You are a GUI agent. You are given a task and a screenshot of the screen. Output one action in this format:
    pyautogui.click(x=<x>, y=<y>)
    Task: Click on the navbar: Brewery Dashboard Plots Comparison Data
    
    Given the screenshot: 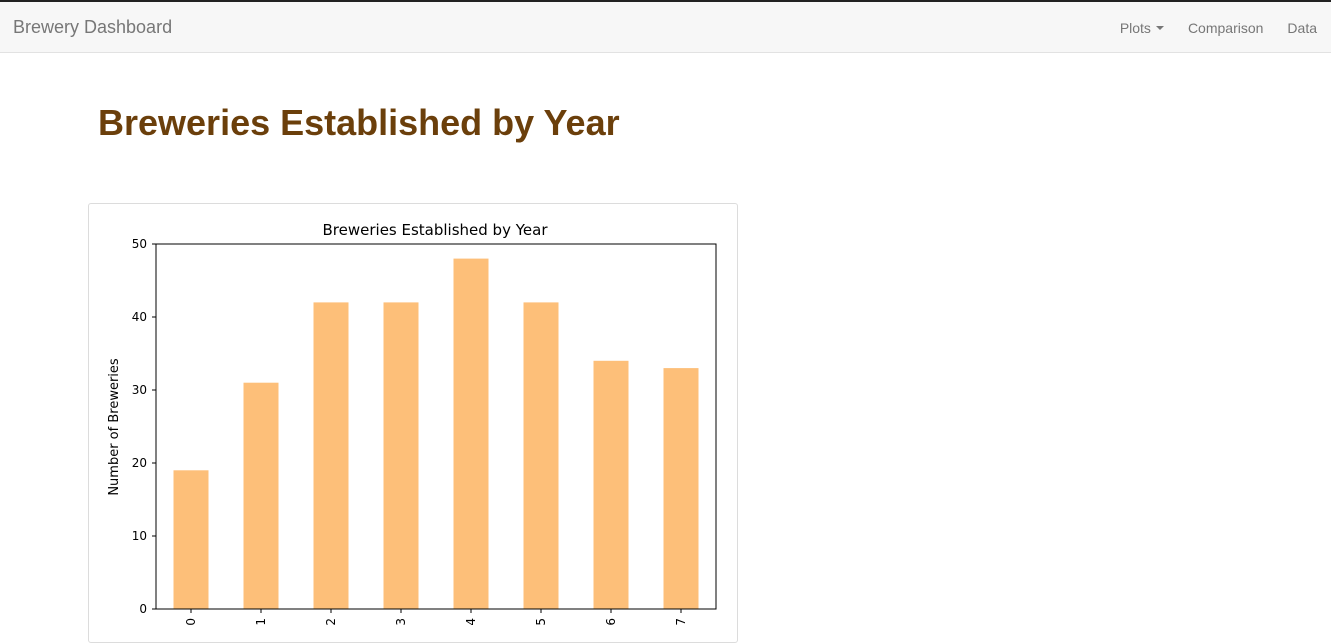 What is the action you would take?
    pyautogui.click(x=665, y=26)
    